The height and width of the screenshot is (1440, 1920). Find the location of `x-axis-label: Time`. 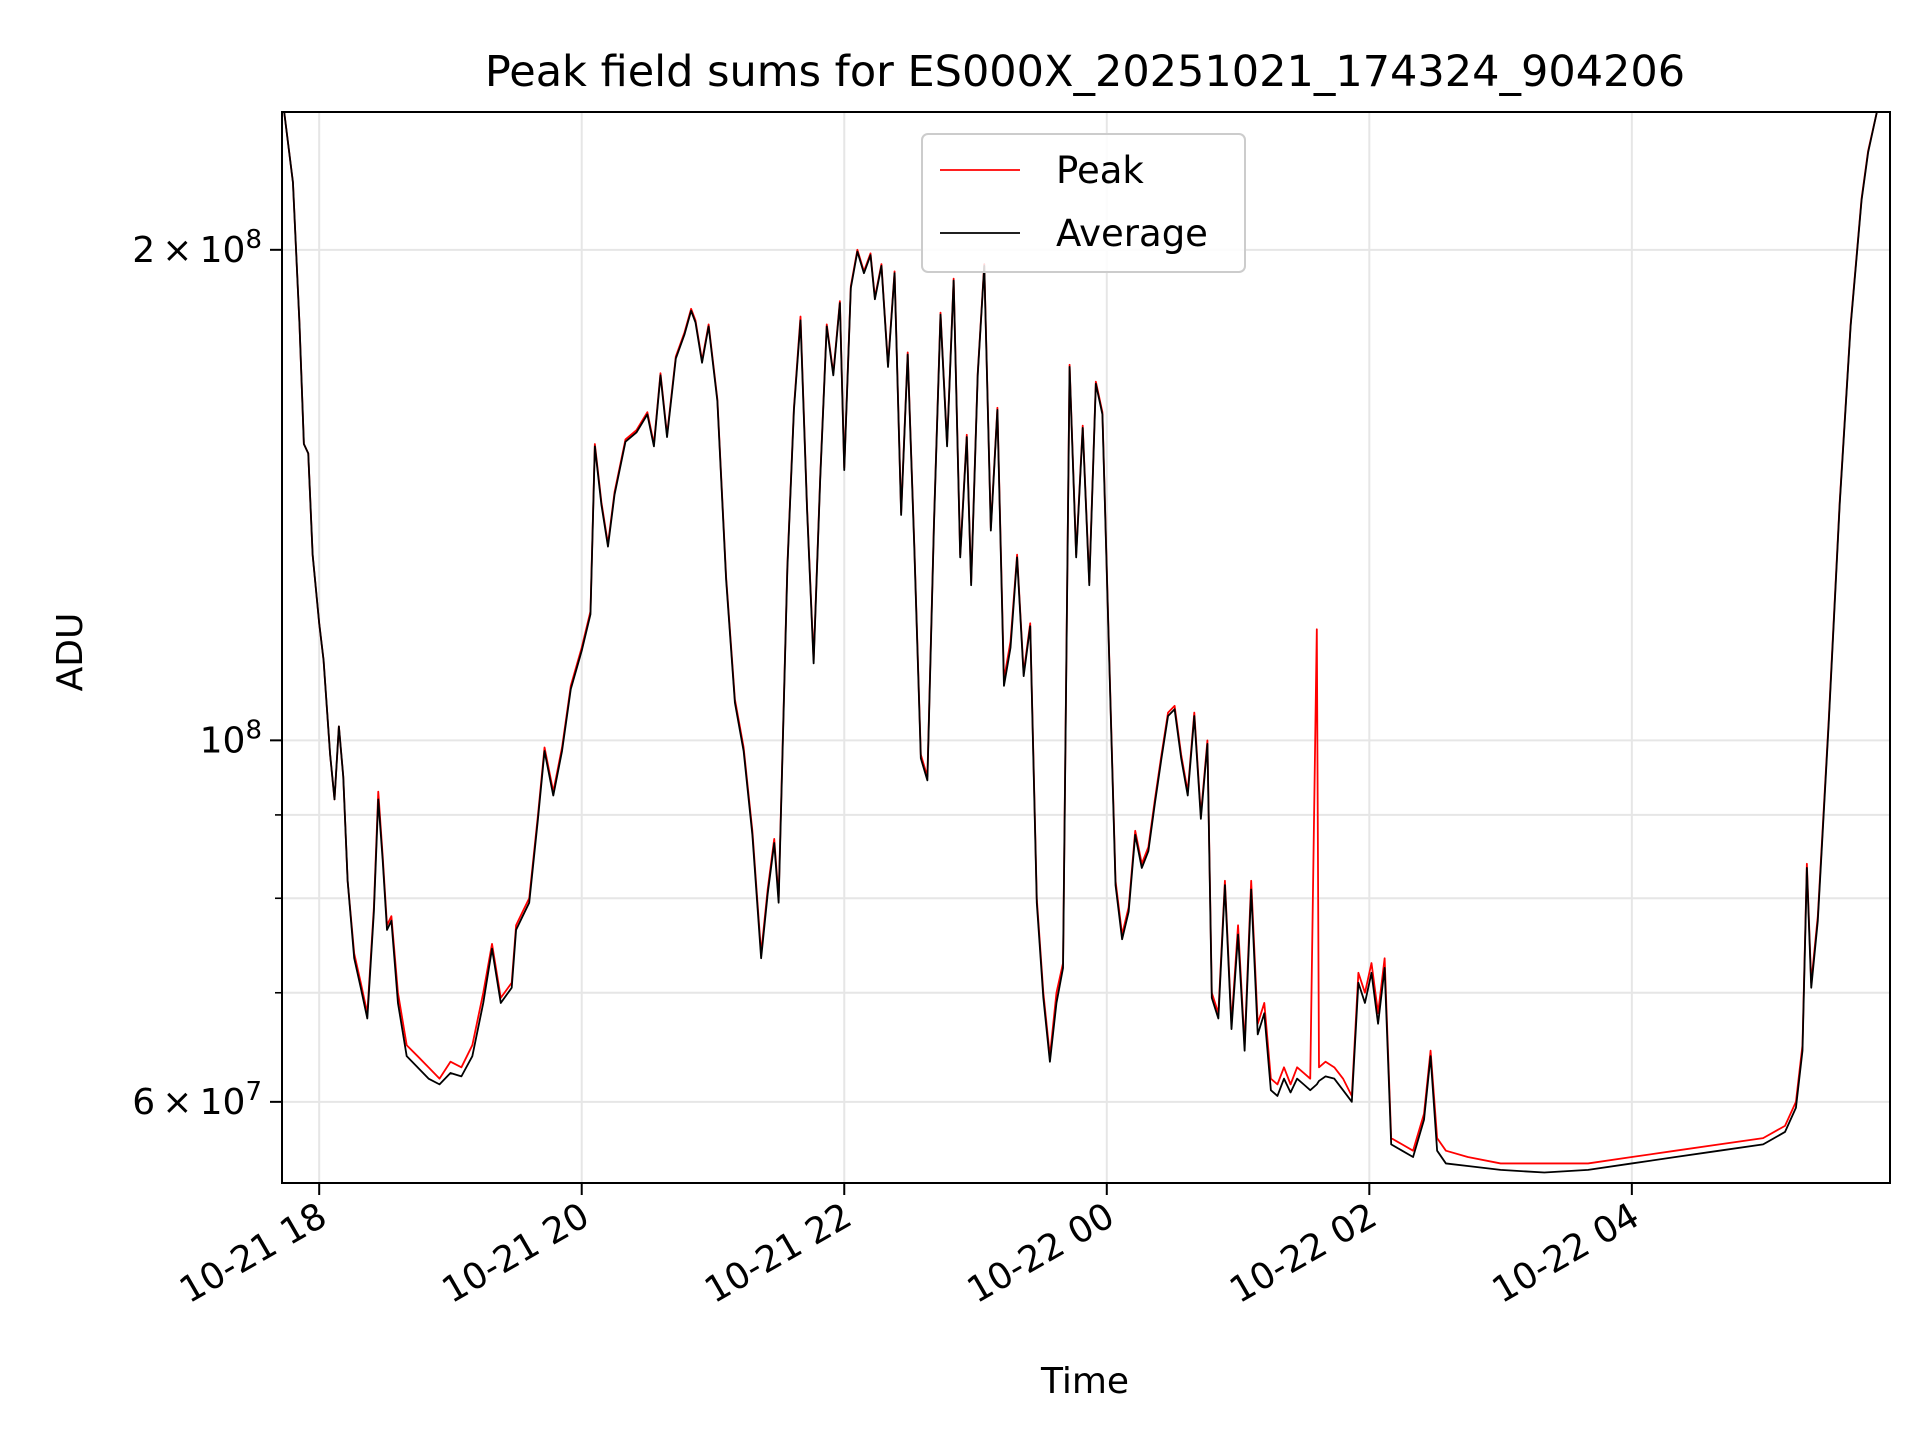

x-axis-label: Time is located at coordinates (1084, 1381).